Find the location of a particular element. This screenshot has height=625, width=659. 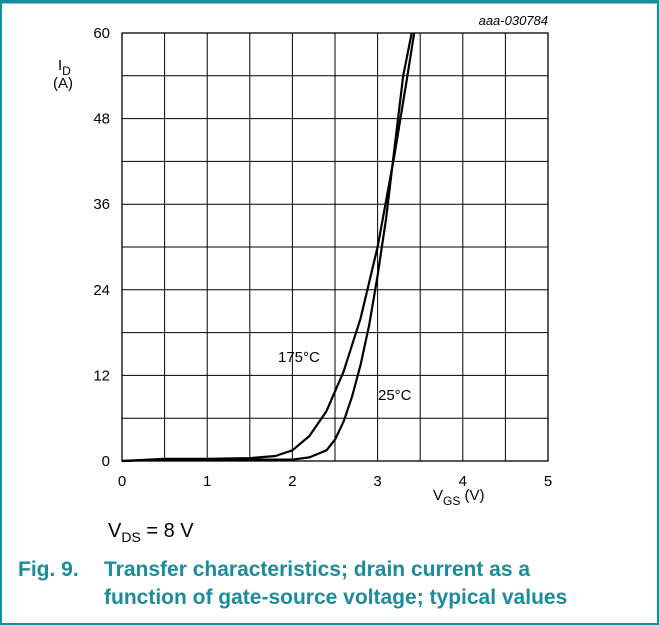

series-label-175: 175°C is located at coordinates (299, 357).